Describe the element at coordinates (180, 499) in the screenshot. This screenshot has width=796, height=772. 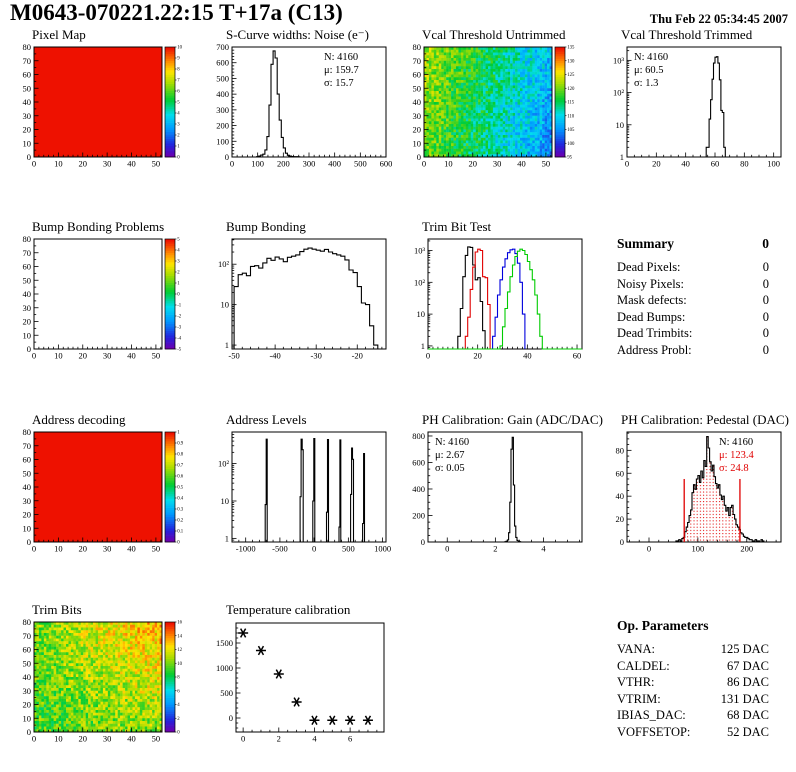
I see `svg-text: 0.4` at that location.